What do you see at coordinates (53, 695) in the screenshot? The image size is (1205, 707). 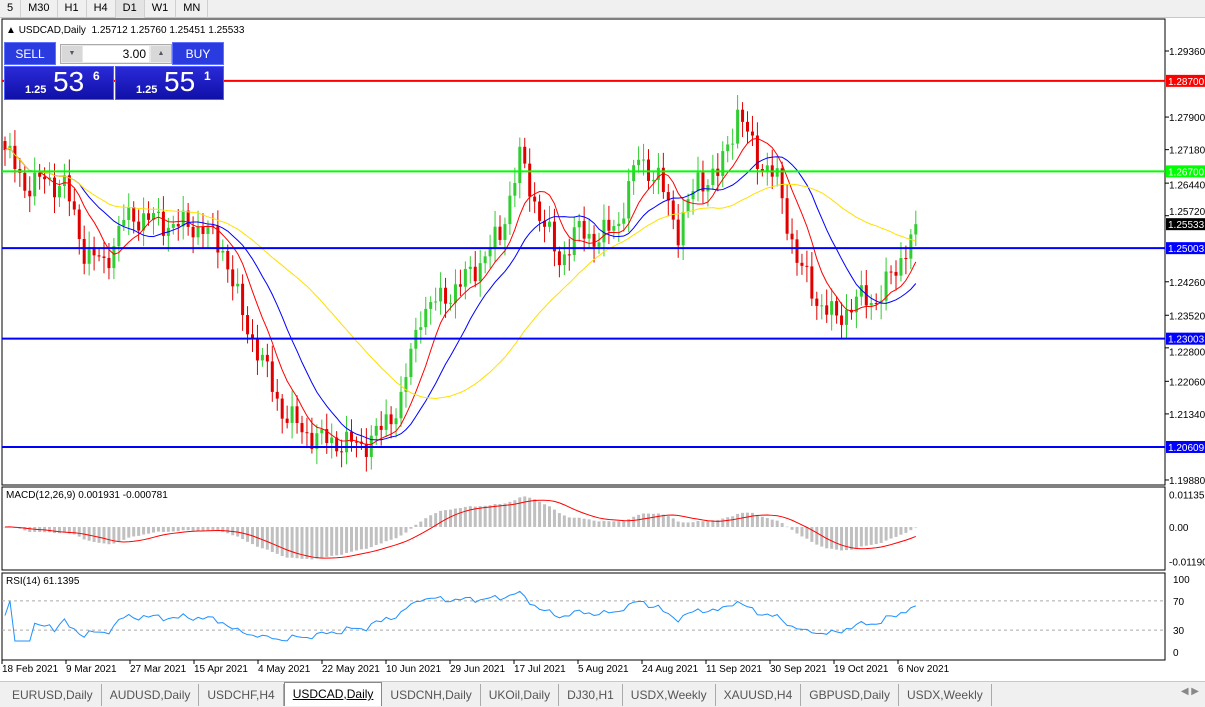 I see `tab-eurusd-daily: EURUSD,Daily` at bounding box center [53, 695].